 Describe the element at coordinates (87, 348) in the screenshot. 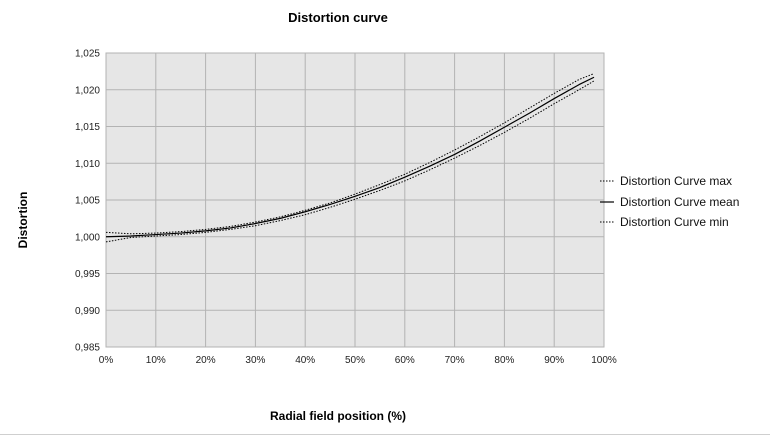

I see `y-tick-label: 0,985` at that location.